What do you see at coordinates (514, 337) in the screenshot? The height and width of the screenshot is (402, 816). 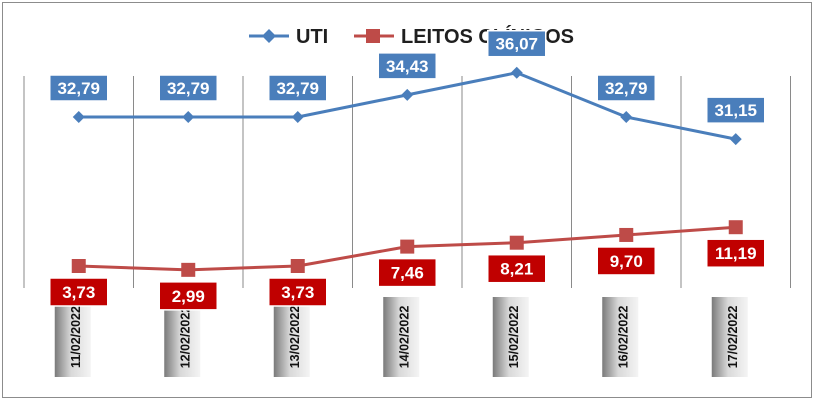 I see `x-tick-label: 15/02/2022` at bounding box center [514, 337].